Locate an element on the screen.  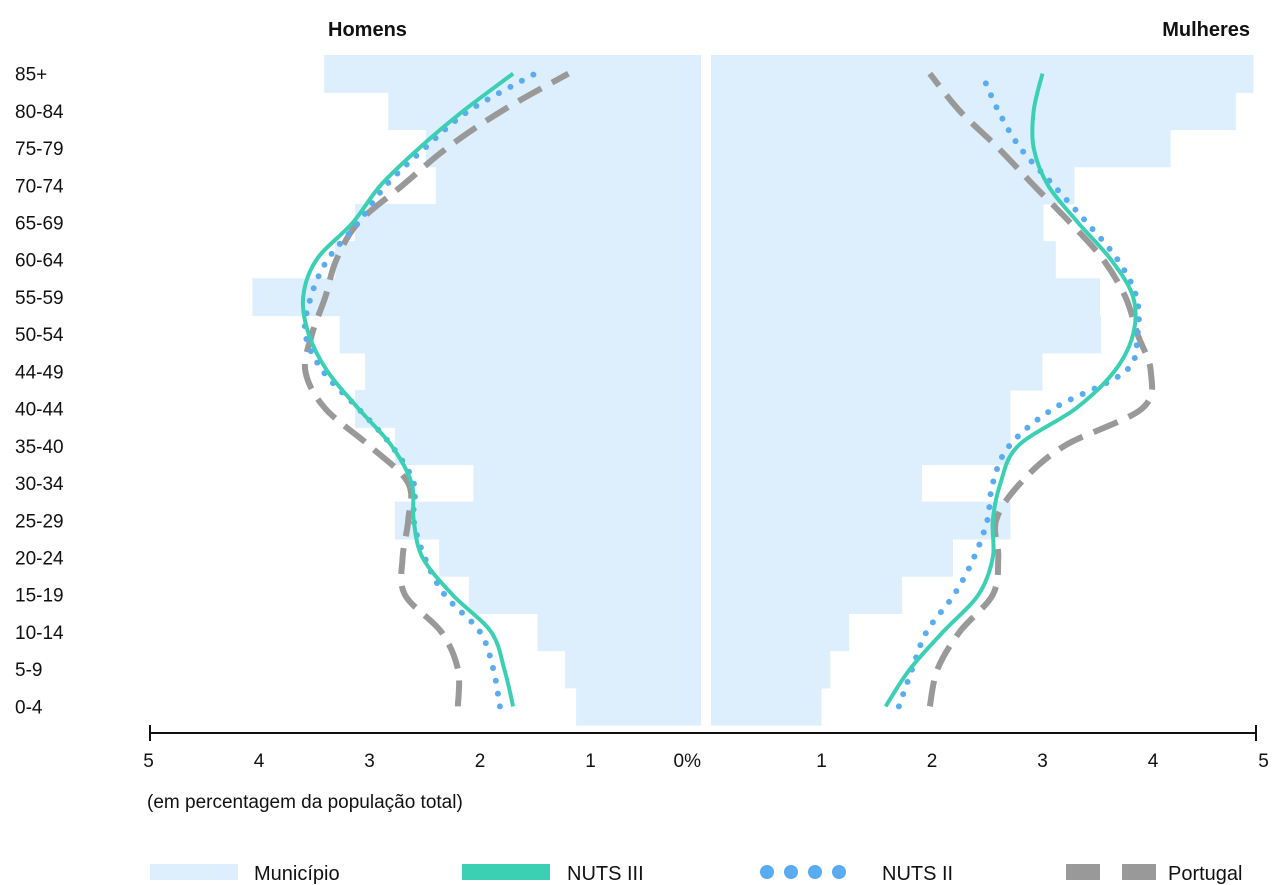
line-nuts-iii-men is located at coordinates (408, 389).